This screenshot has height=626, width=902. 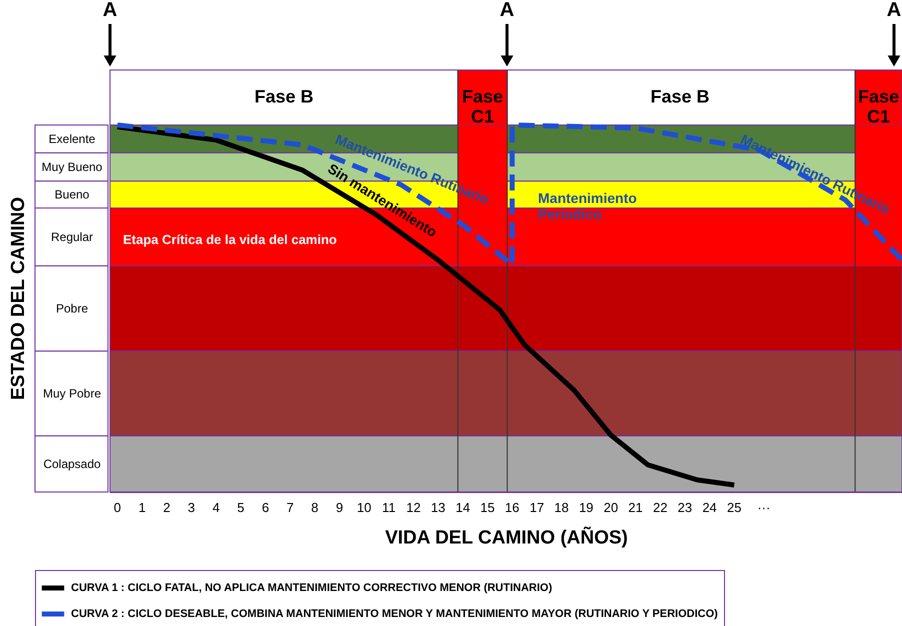 What do you see at coordinates (561, 507) in the screenshot?
I see `x-tick-label: 18` at bounding box center [561, 507].